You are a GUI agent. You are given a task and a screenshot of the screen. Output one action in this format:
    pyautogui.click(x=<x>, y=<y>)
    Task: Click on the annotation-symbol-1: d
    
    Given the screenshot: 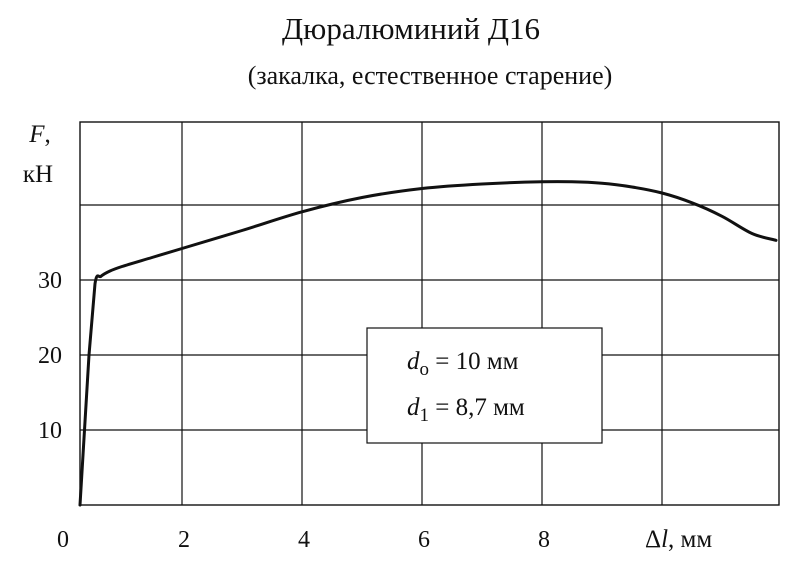 What is the action you would take?
    pyautogui.click(x=413, y=361)
    